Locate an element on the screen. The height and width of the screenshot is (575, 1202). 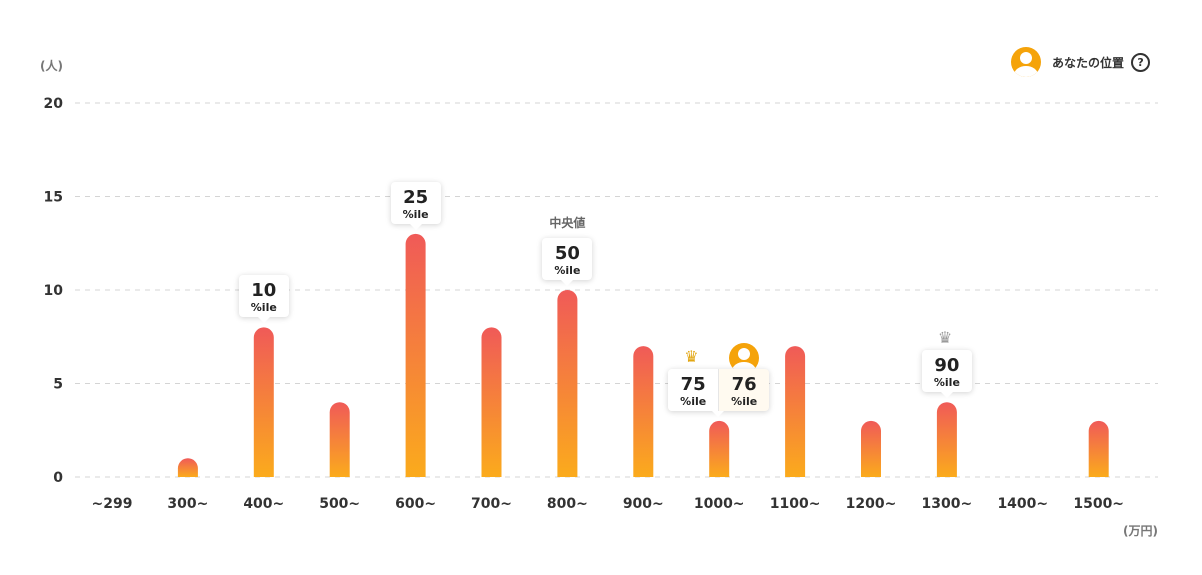
percentile-value: 76 is located at coordinates (744, 384).